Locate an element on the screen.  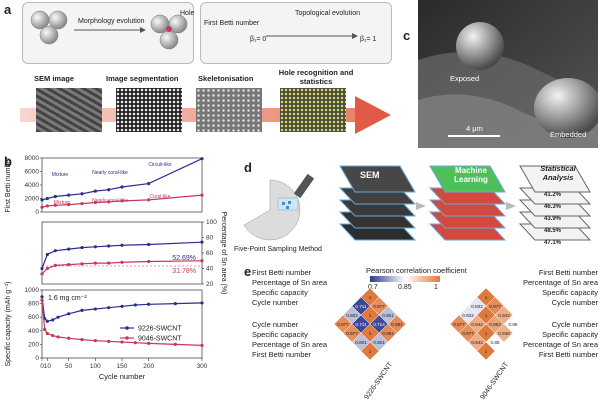
exposed-label: Exposed is located at coordinates (465, 78).